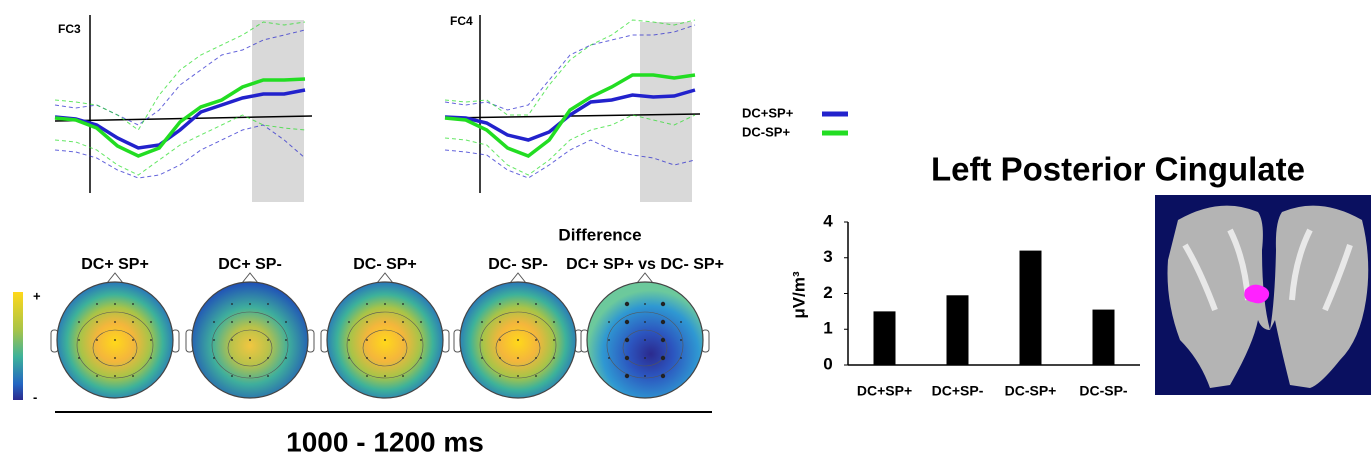 The image size is (1371, 464). I want to click on colorbar-label: +, so click(37, 295).